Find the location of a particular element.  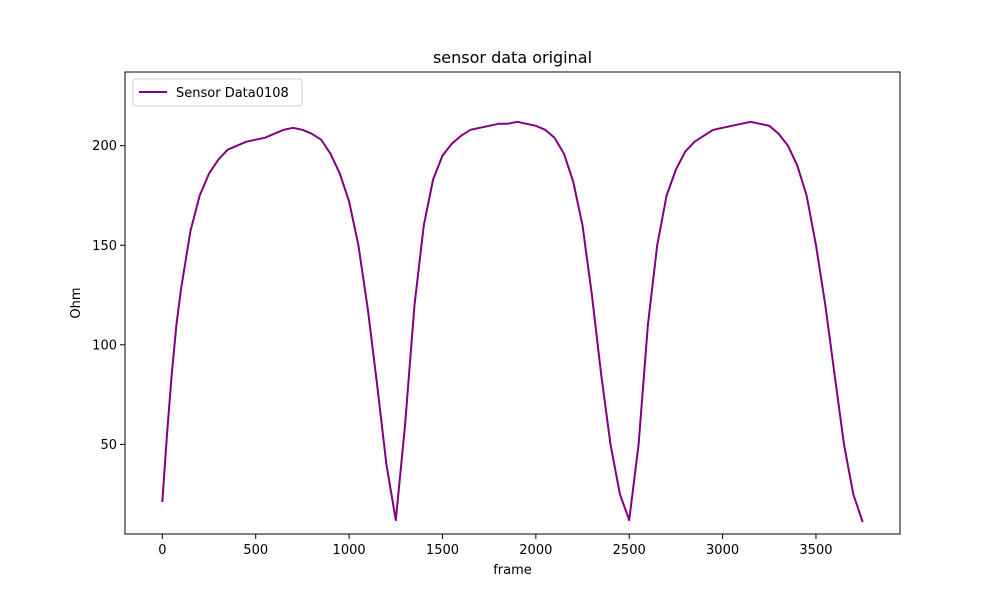

chart-title: sensor data original is located at coordinates (512, 57).